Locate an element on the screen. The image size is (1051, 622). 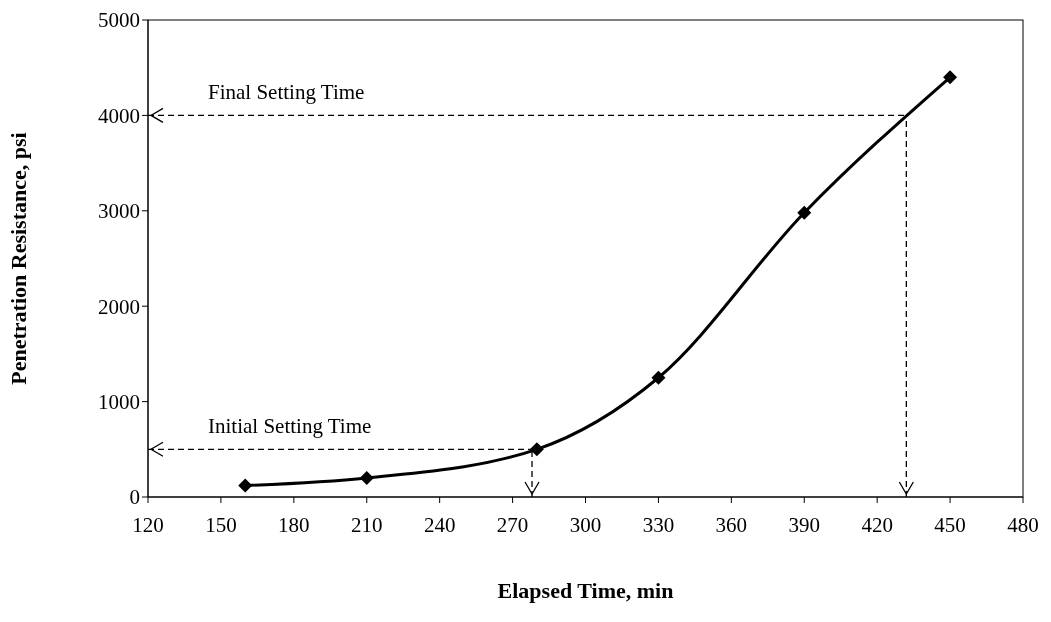
x-tick-label: 450 is located at coordinates (950, 524).